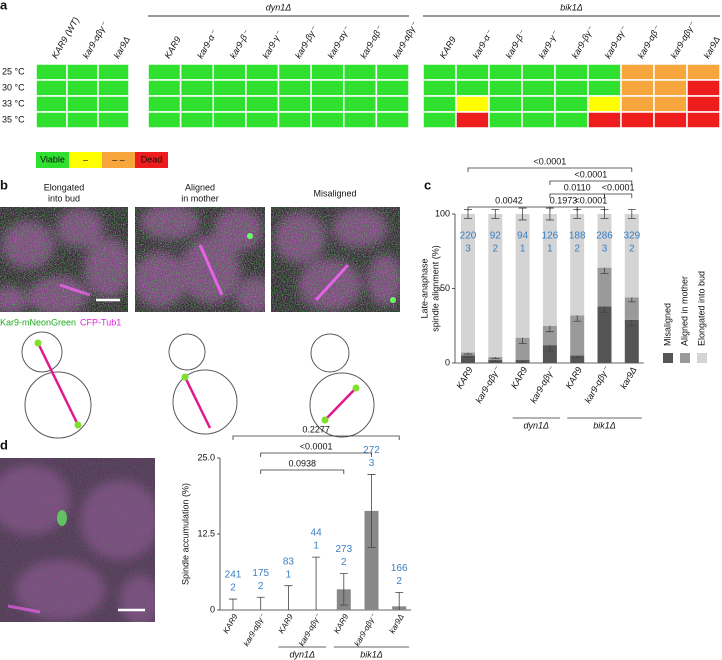  Describe the element at coordinates (468, 236) in the screenshot. I see `n-cells: 220` at that location.